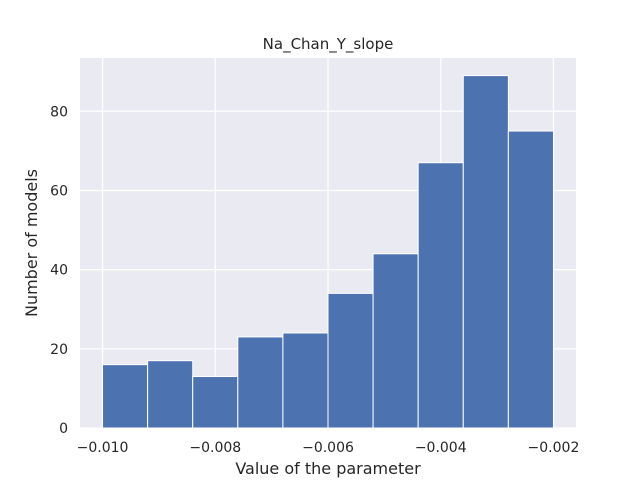 The height and width of the screenshot is (480, 640). What do you see at coordinates (59, 350) in the screenshot?
I see `y-tick-label: 20` at bounding box center [59, 350].